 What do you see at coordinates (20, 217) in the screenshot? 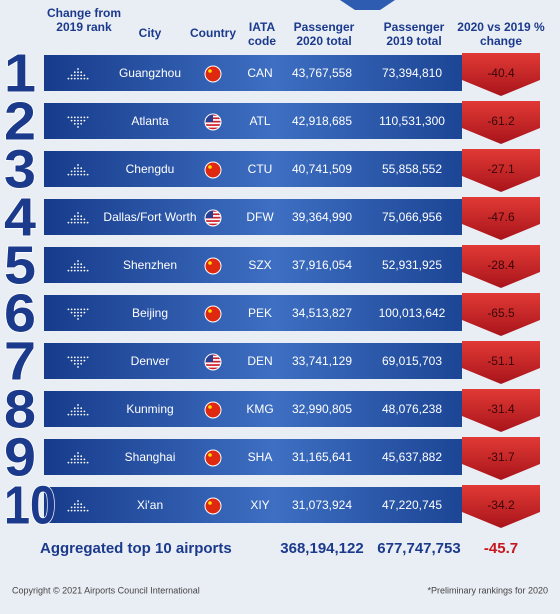
I see `rank-number: 4` at bounding box center [20, 217].